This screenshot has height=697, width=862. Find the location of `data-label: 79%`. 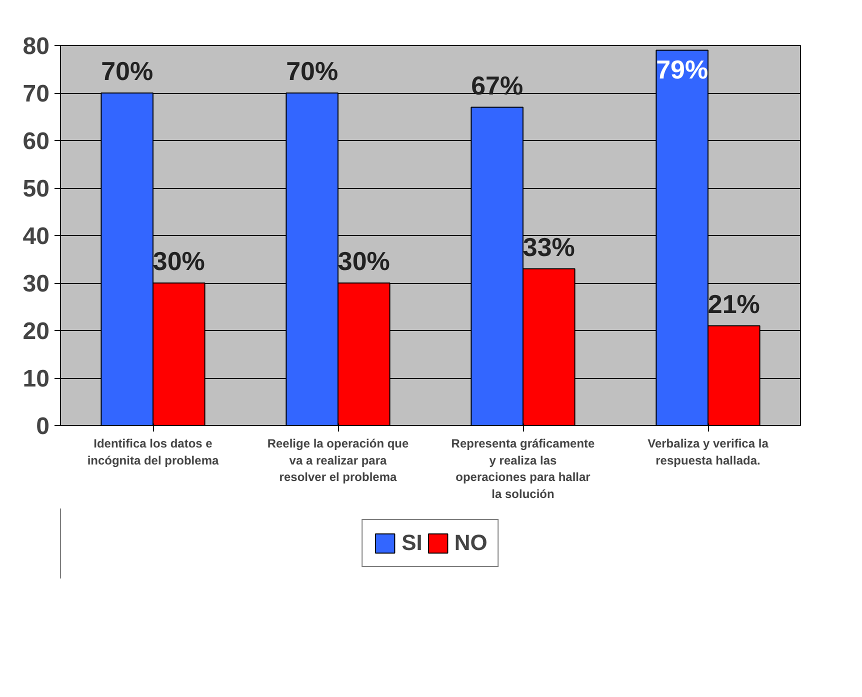

data-label: 79% is located at coordinates (682, 69).